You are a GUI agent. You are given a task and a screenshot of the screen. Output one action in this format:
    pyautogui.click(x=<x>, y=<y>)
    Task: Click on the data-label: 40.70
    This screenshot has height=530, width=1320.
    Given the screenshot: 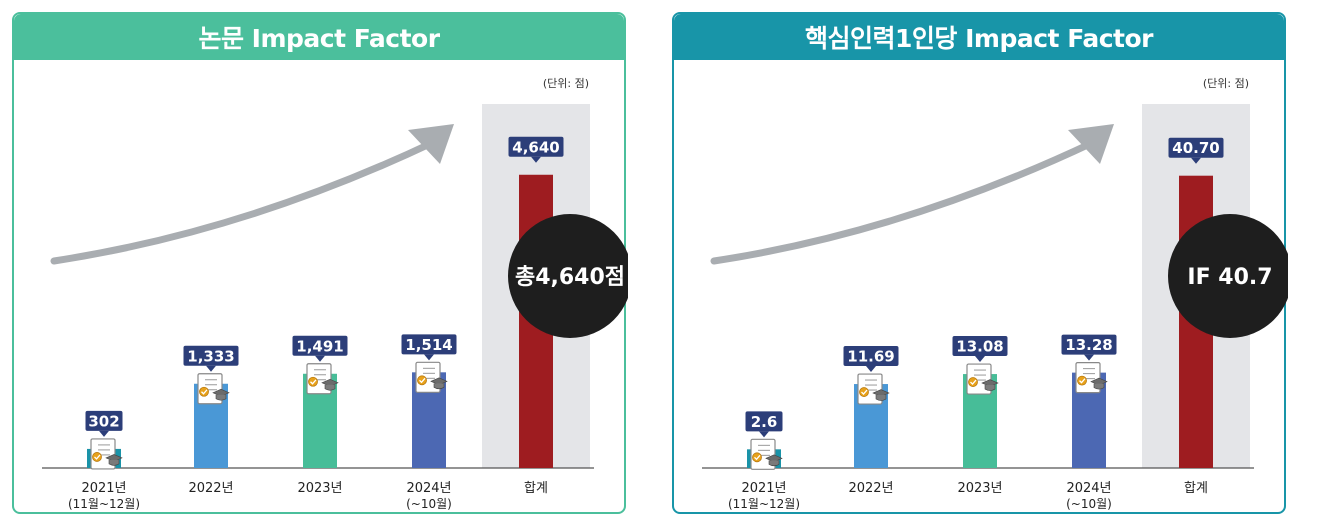 What is the action you would take?
    pyautogui.click(x=1195, y=148)
    